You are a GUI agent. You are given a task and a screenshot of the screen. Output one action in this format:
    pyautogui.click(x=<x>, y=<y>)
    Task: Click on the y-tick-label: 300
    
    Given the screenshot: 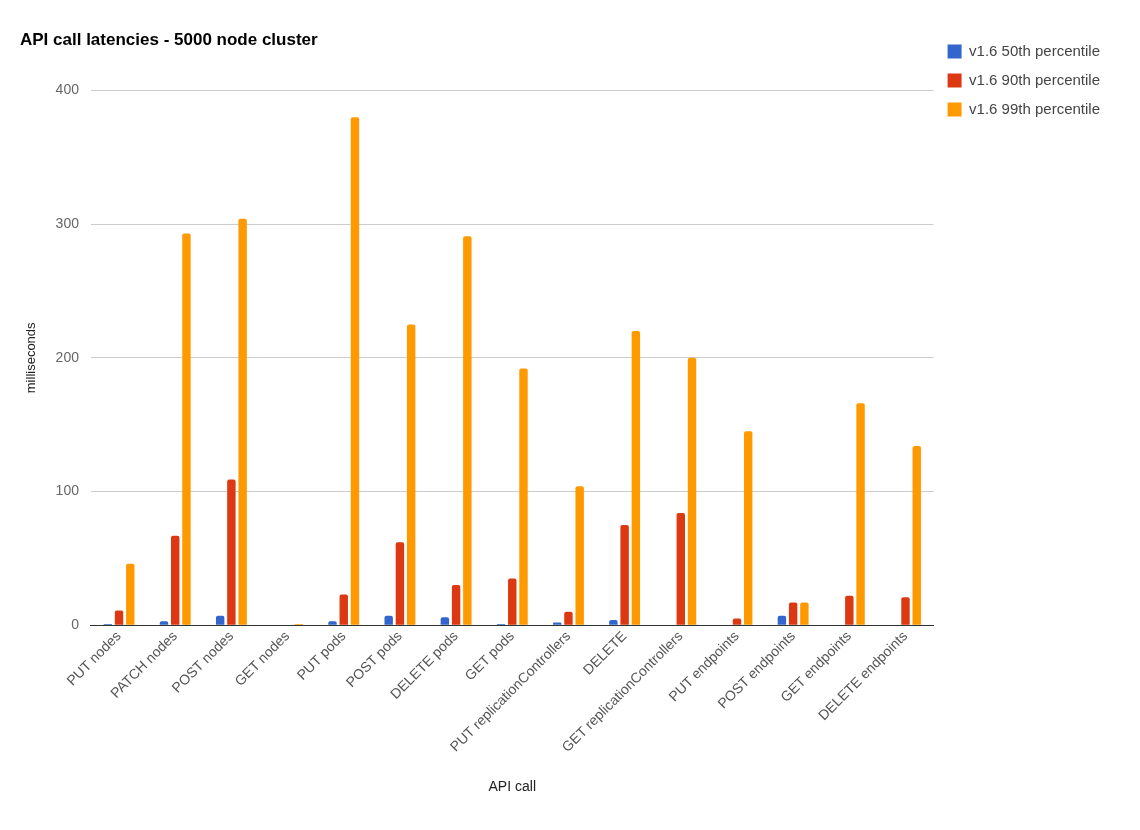 What is the action you would take?
    pyautogui.click(x=67, y=222)
    